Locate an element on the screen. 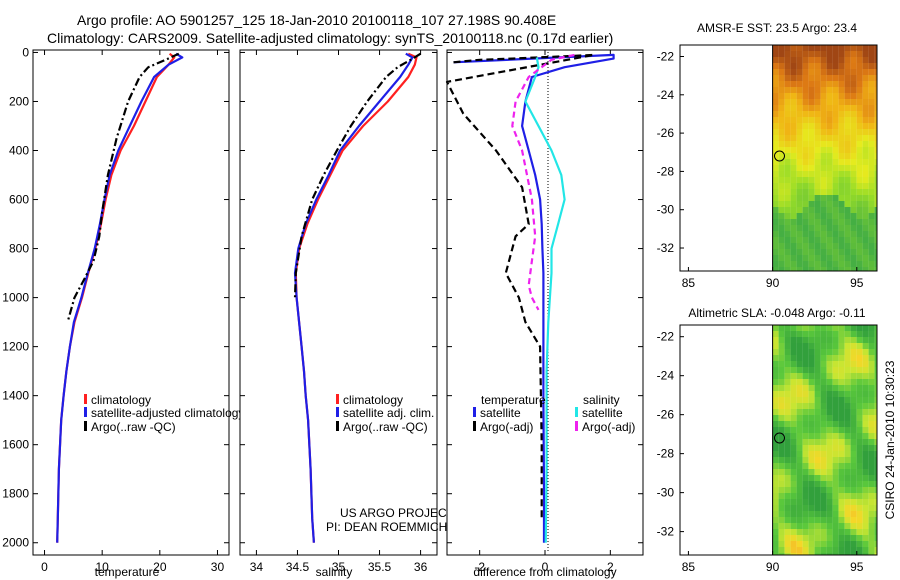  y-tick-label: 1800 is located at coordinates (15, 494).